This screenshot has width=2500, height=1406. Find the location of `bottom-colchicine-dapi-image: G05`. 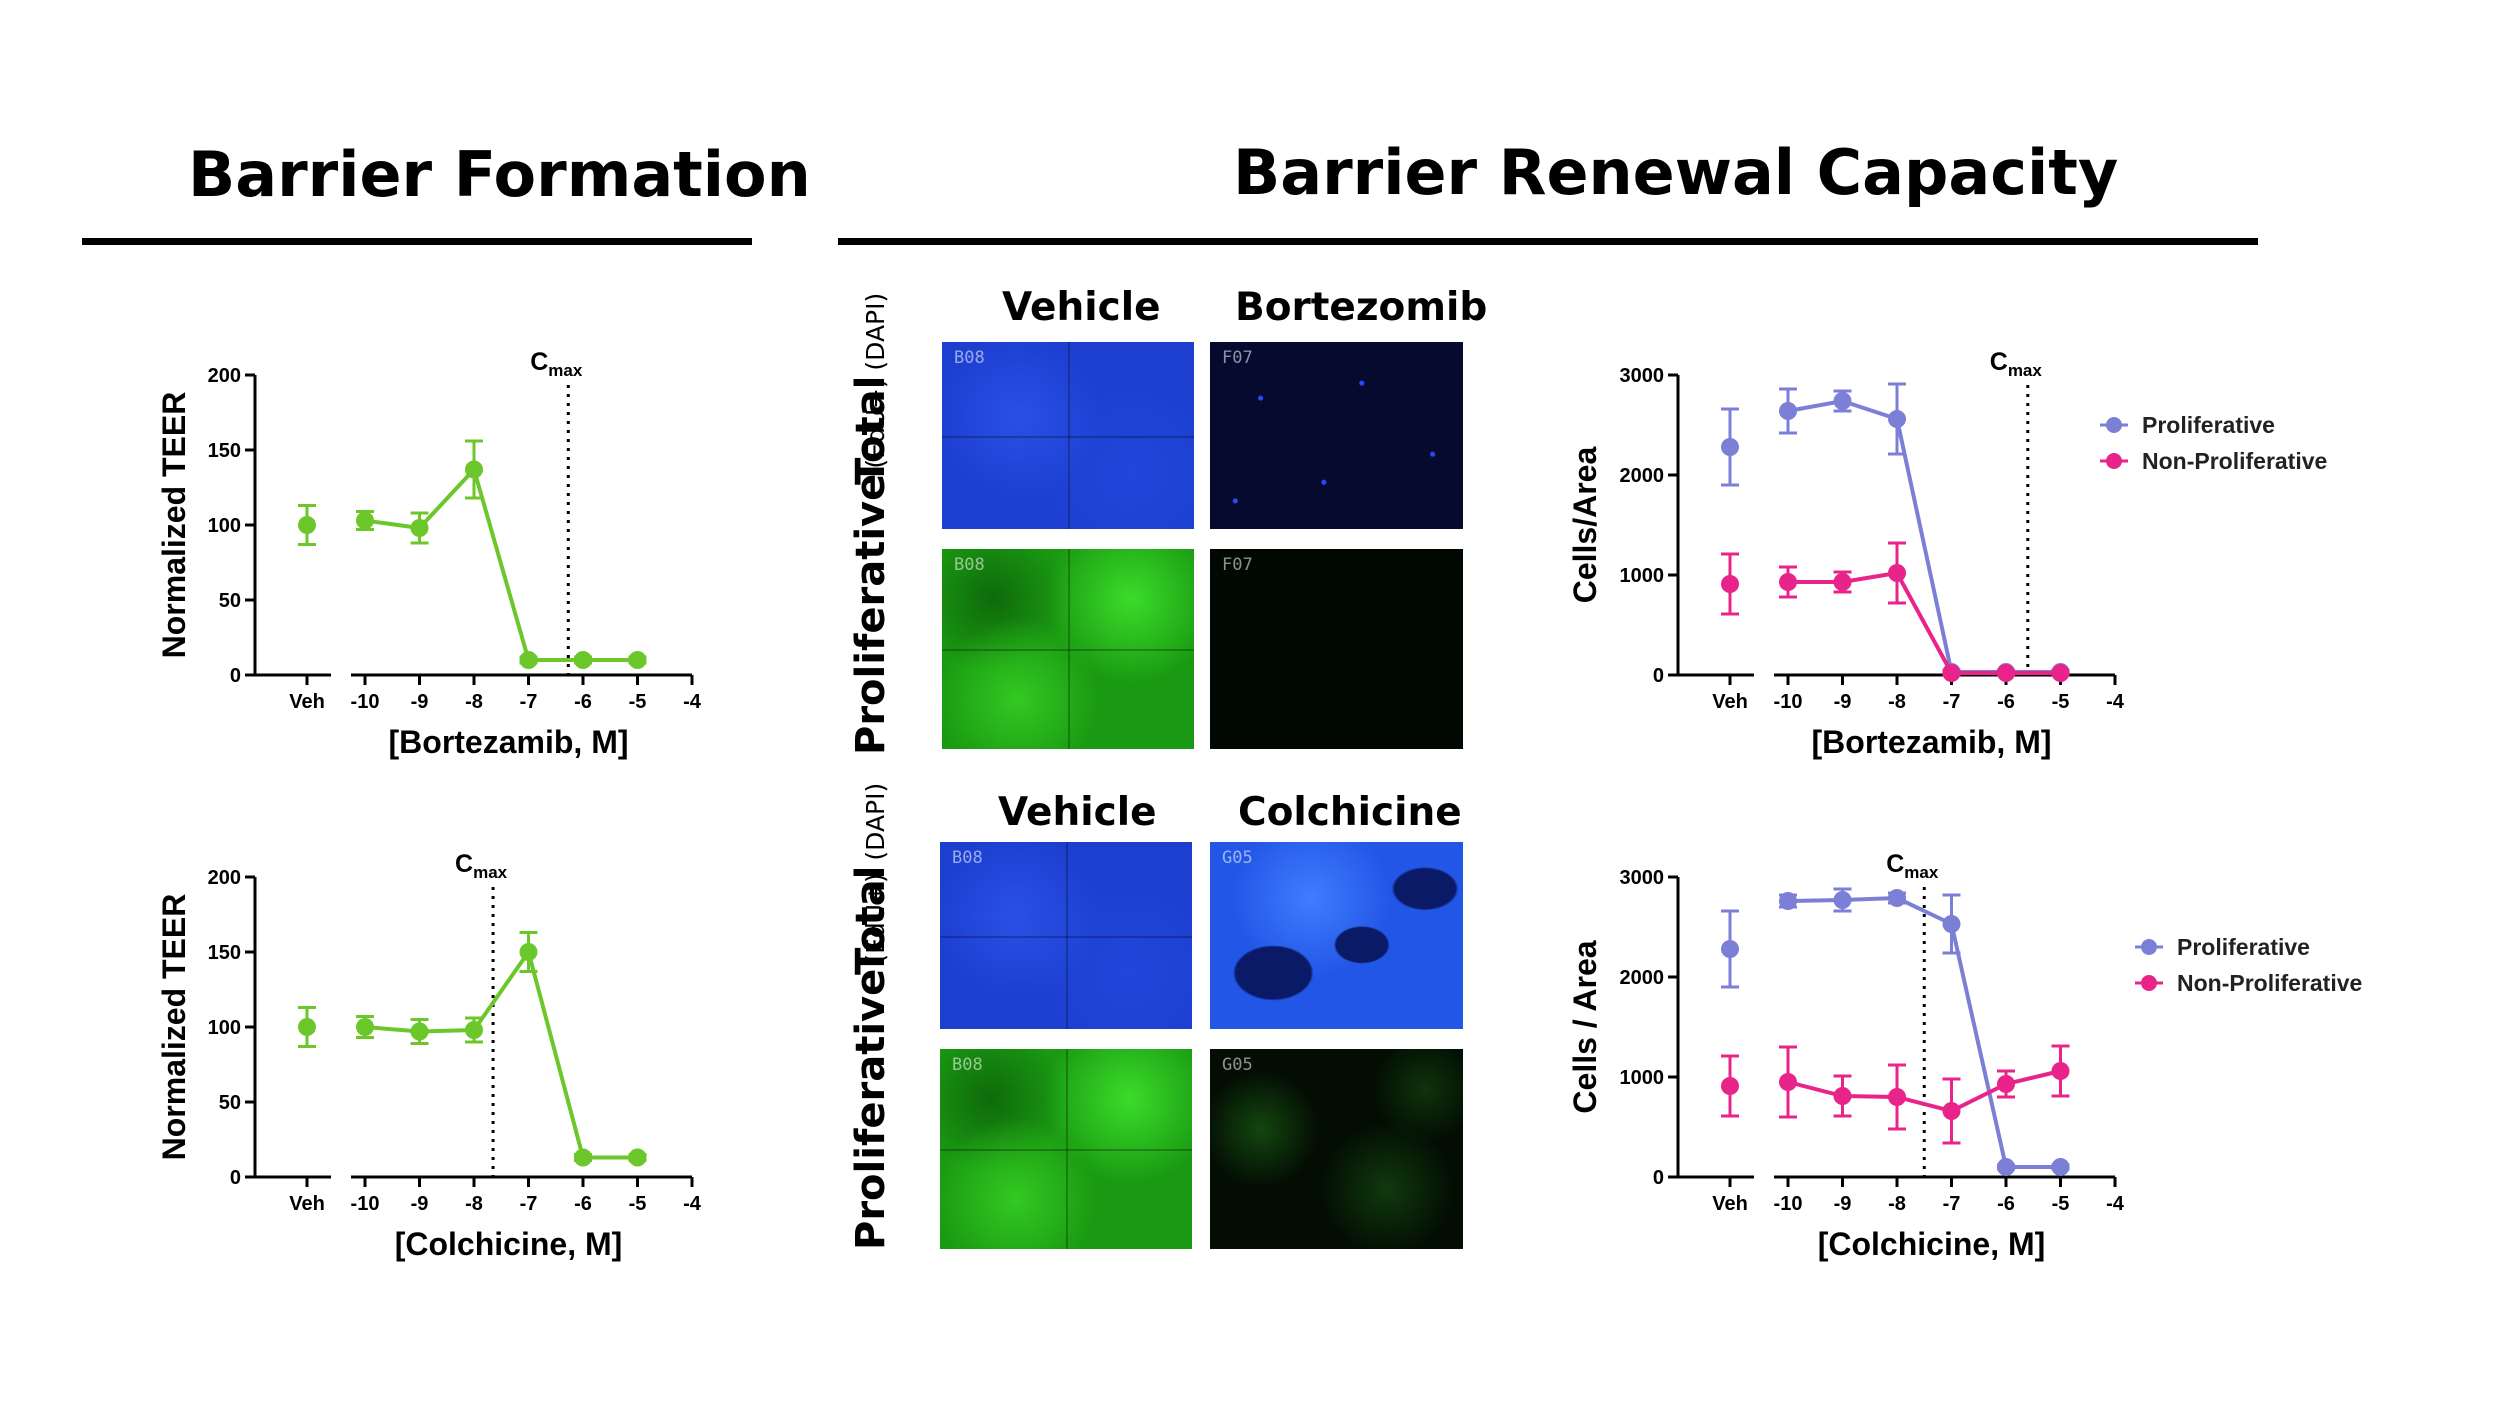

bottom-colchicine-dapi-image: G05 is located at coordinates (1336, 935).